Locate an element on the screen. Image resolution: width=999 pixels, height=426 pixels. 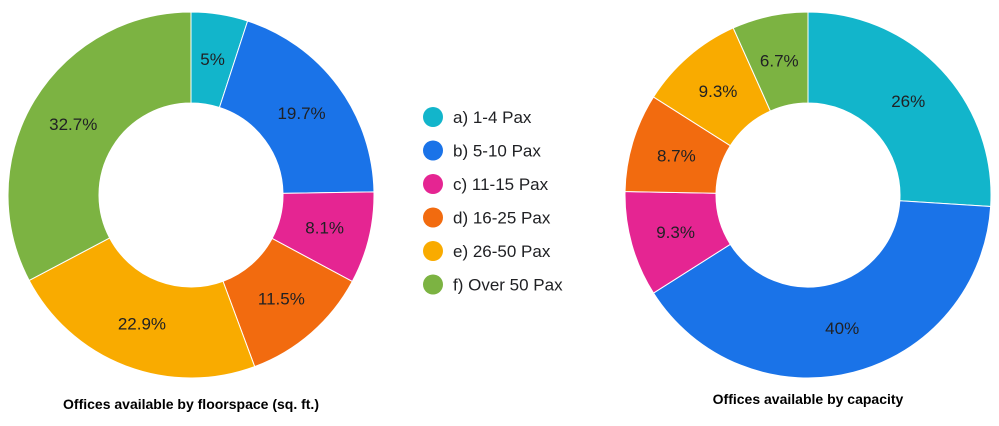
legend-label-16-25-pax: d) 16-25 Pax is located at coordinates (502, 218).